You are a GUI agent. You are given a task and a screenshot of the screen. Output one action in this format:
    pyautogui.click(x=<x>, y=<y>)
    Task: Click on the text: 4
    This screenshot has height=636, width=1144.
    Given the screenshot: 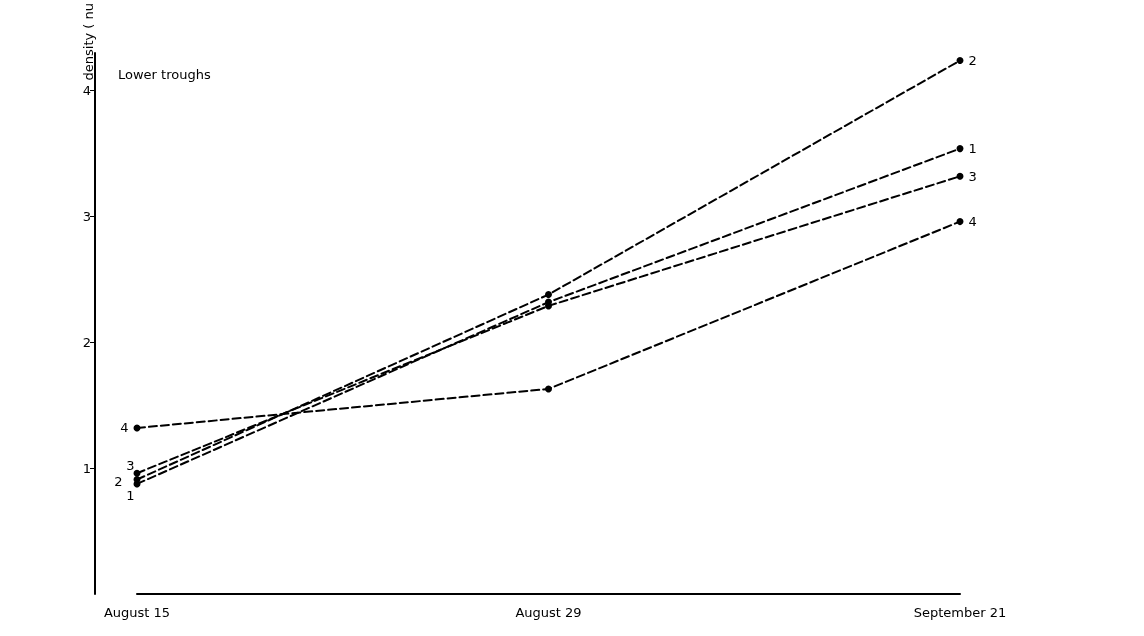 What is the action you would take?
    pyautogui.click(x=124, y=428)
    